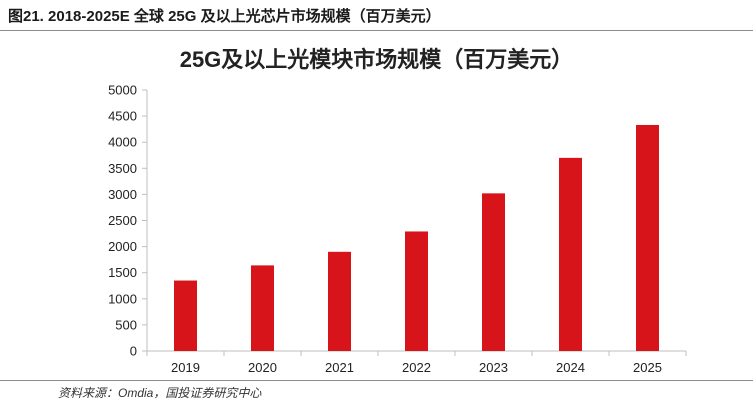  Describe the element at coordinates (122, 272) in the screenshot. I see `y-tick-label: 1500` at that location.